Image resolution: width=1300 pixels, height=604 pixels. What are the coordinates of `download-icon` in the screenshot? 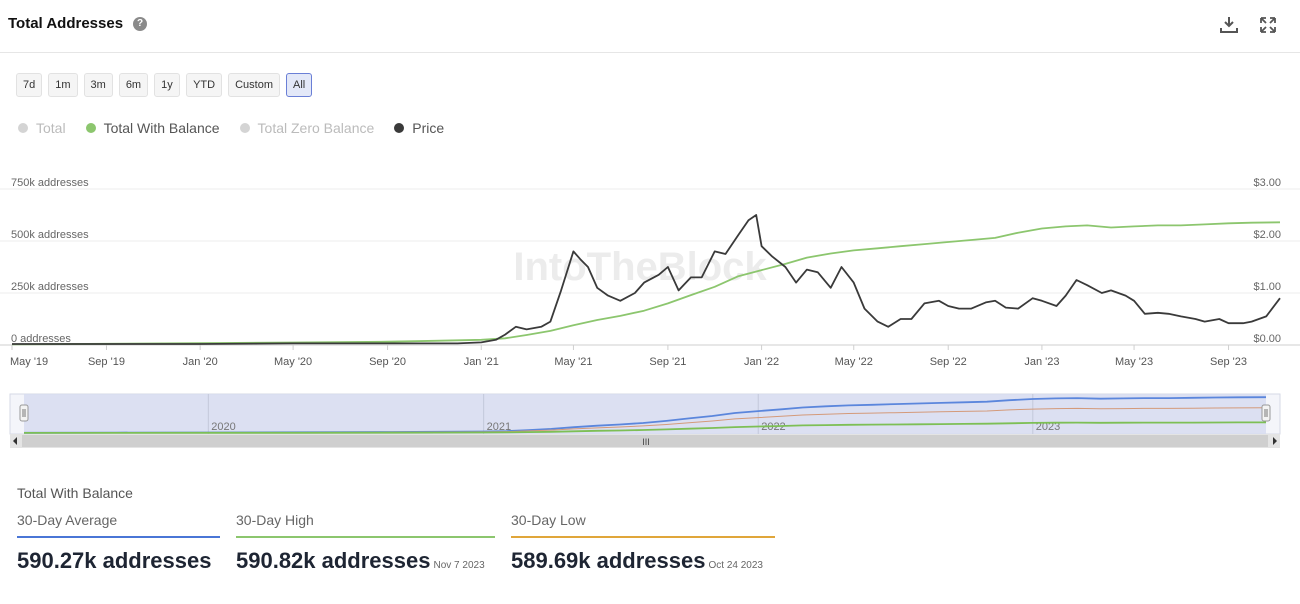 It's located at (1229, 25).